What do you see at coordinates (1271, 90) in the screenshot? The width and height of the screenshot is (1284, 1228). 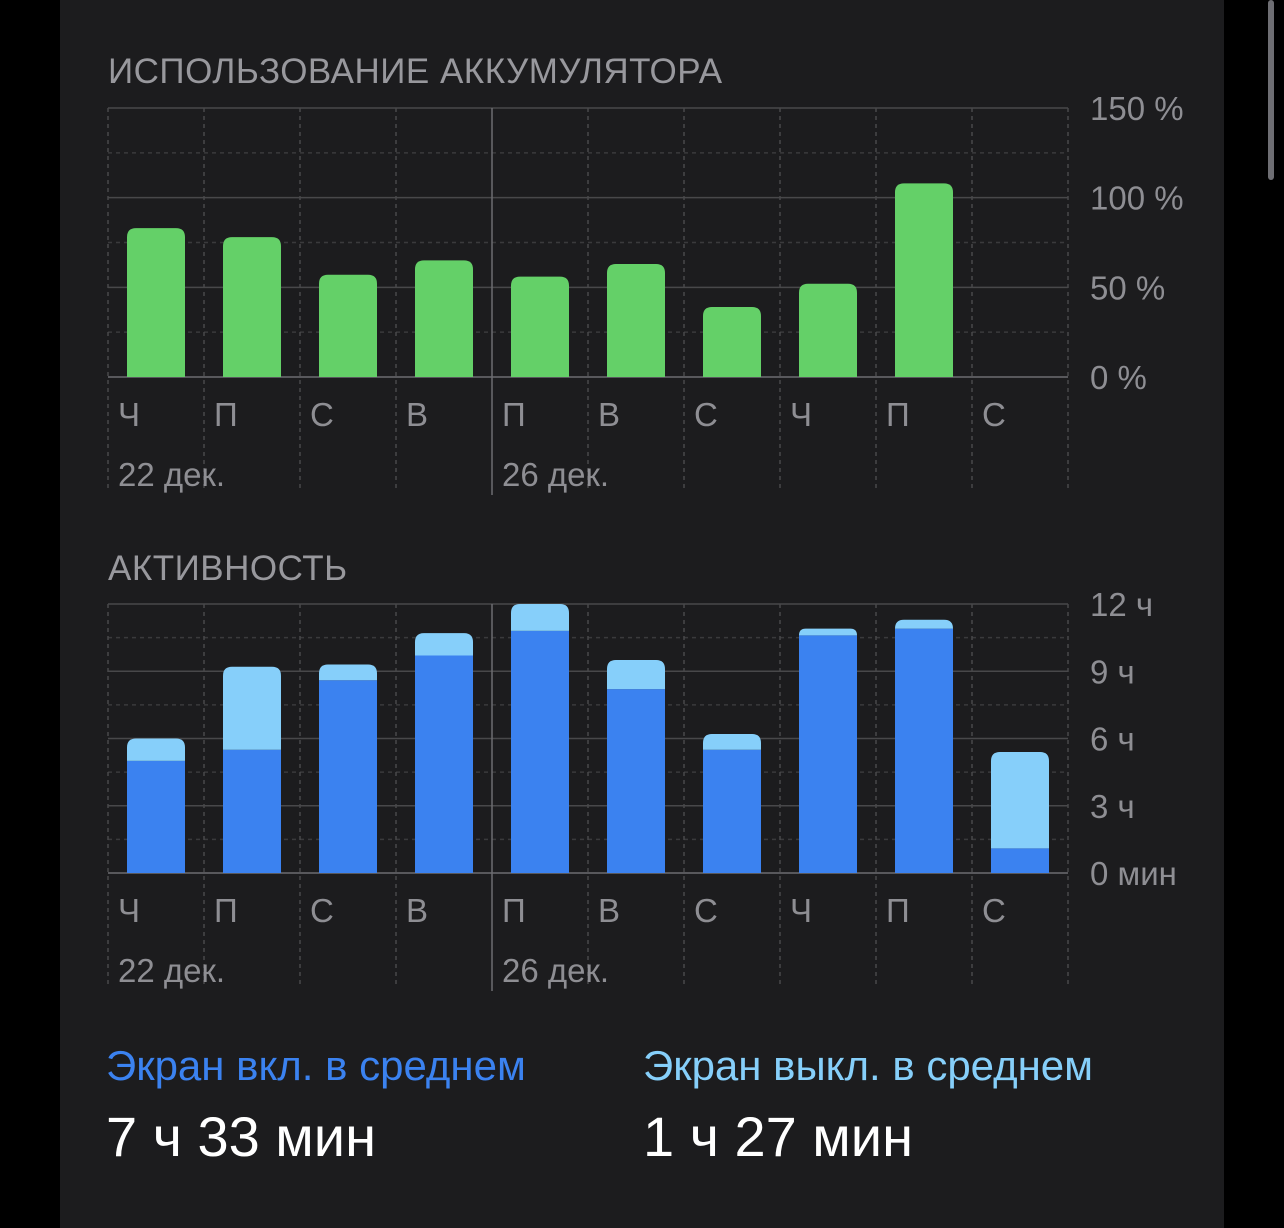 I see `scrollbar` at bounding box center [1271, 90].